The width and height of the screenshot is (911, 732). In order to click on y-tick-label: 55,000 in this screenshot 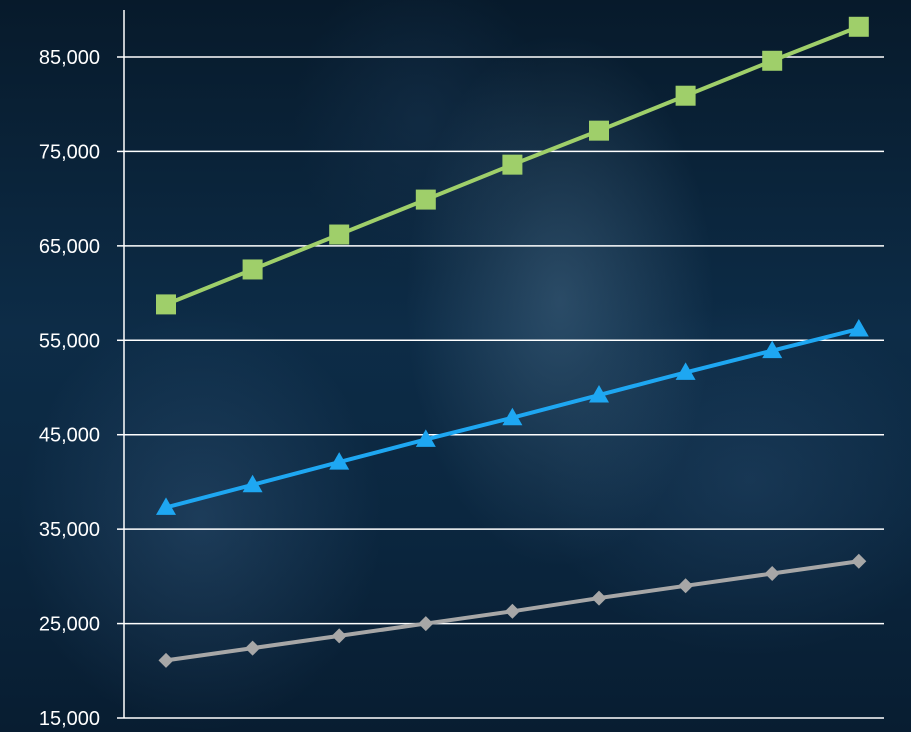, I will do `click(69, 341)`.